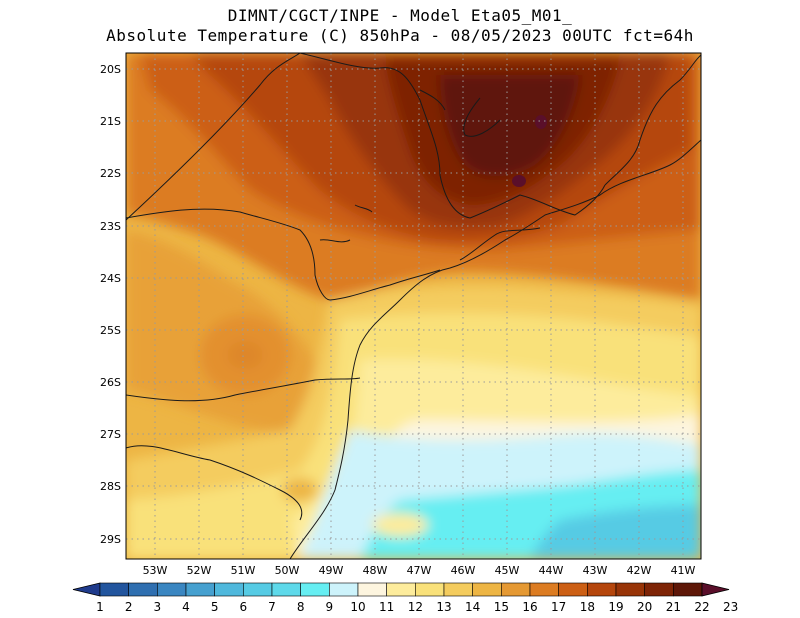 This screenshot has width=800, height=618. Describe the element at coordinates (405, 598) in the screenshot. I see `colorbar: 1 2 3 4 5 6 7 8 9 10 11 12 13 14 15 16 17 18 19 20 21 22 23` at that location.